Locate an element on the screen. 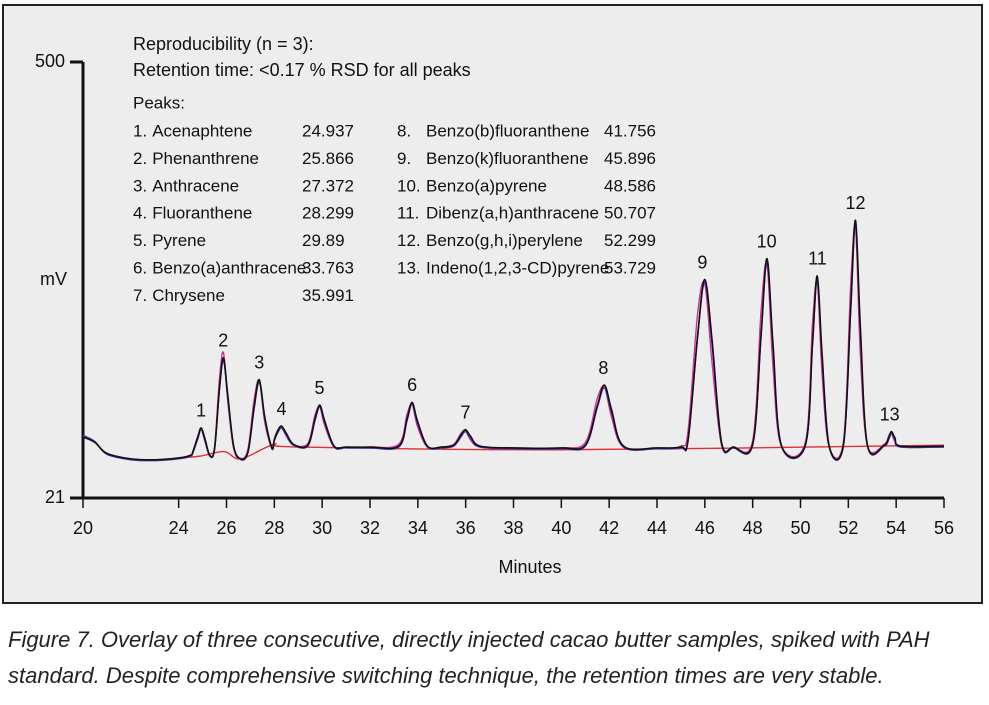 The width and height of the screenshot is (989, 705). note: Reproducibility (n = 3): is located at coordinates (223, 44).